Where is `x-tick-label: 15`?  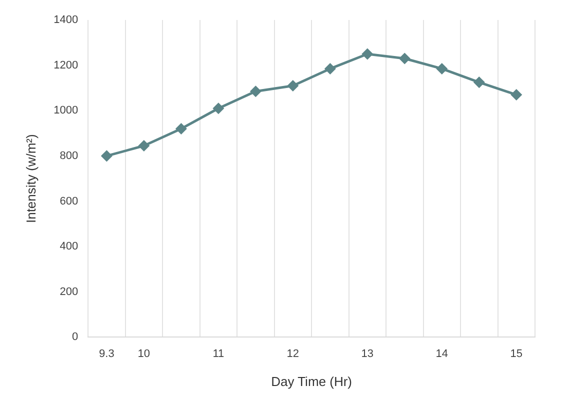 x-tick-label: 15 is located at coordinates (516, 354).